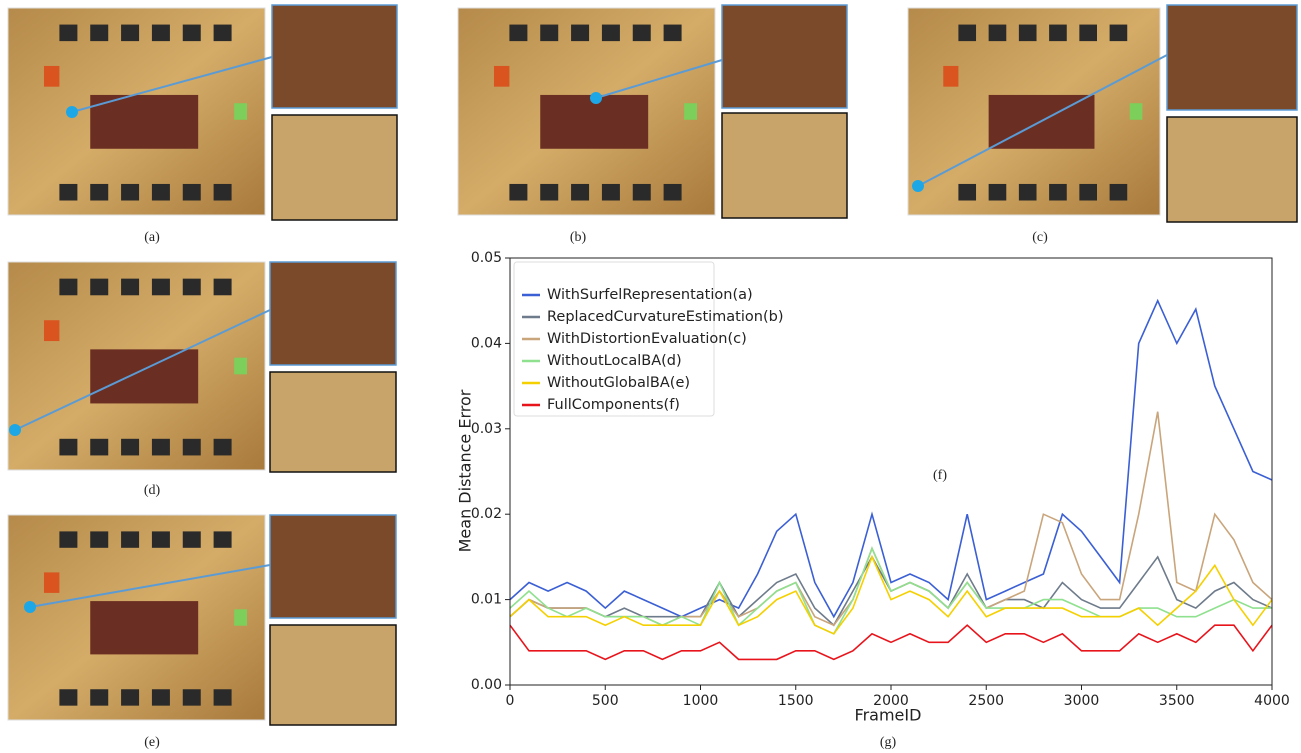 The height and width of the screenshot is (753, 1301). What do you see at coordinates (486, 514) in the screenshot?
I see `y-tick-label: 0.02` at bounding box center [486, 514].